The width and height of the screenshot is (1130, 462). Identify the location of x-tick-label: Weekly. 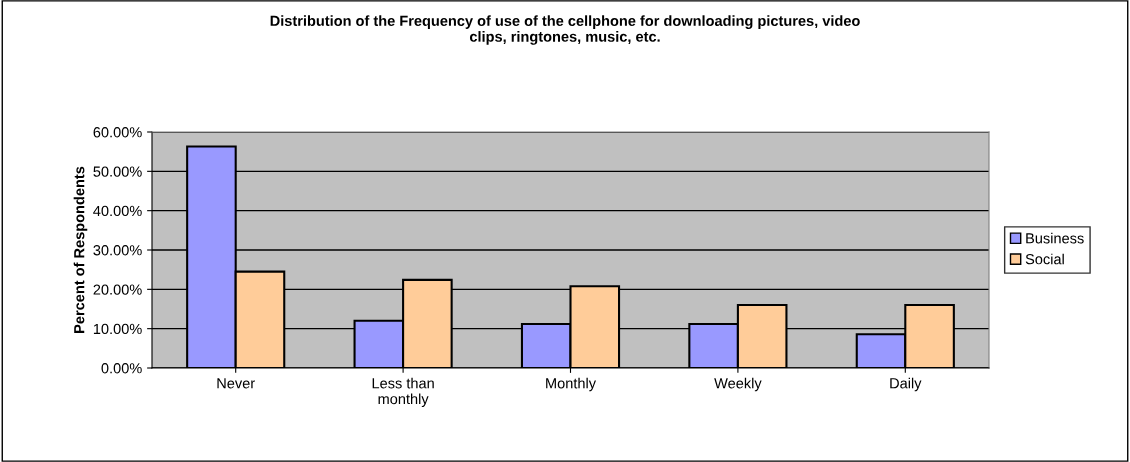
(738, 384).